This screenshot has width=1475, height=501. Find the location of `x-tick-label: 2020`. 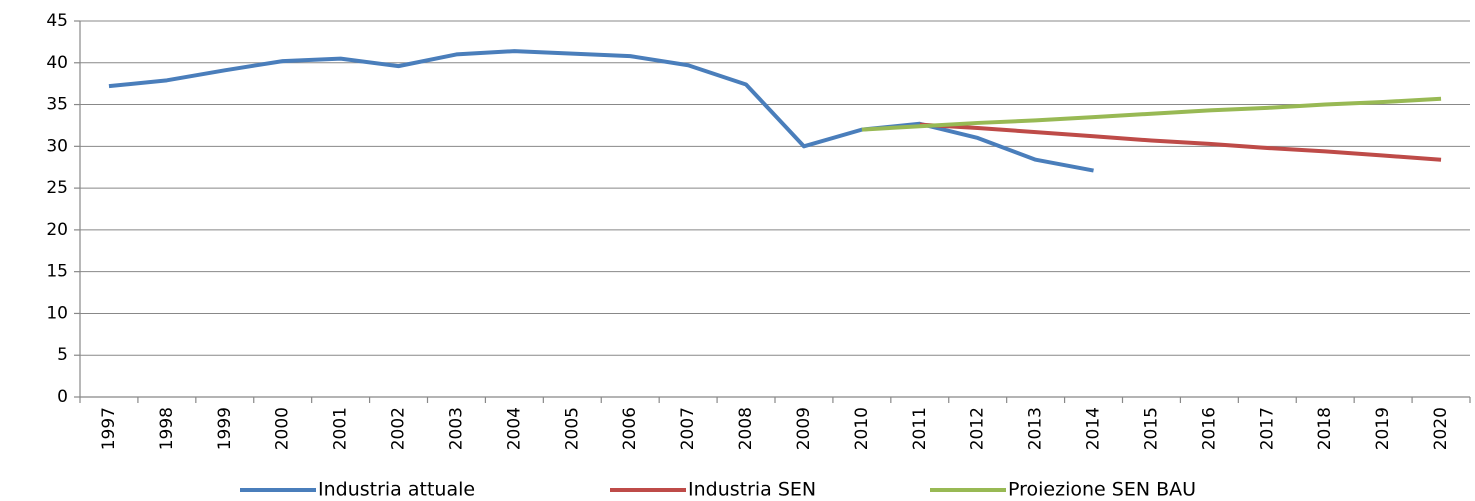

x-tick-label: 2020 is located at coordinates (1441, 428).